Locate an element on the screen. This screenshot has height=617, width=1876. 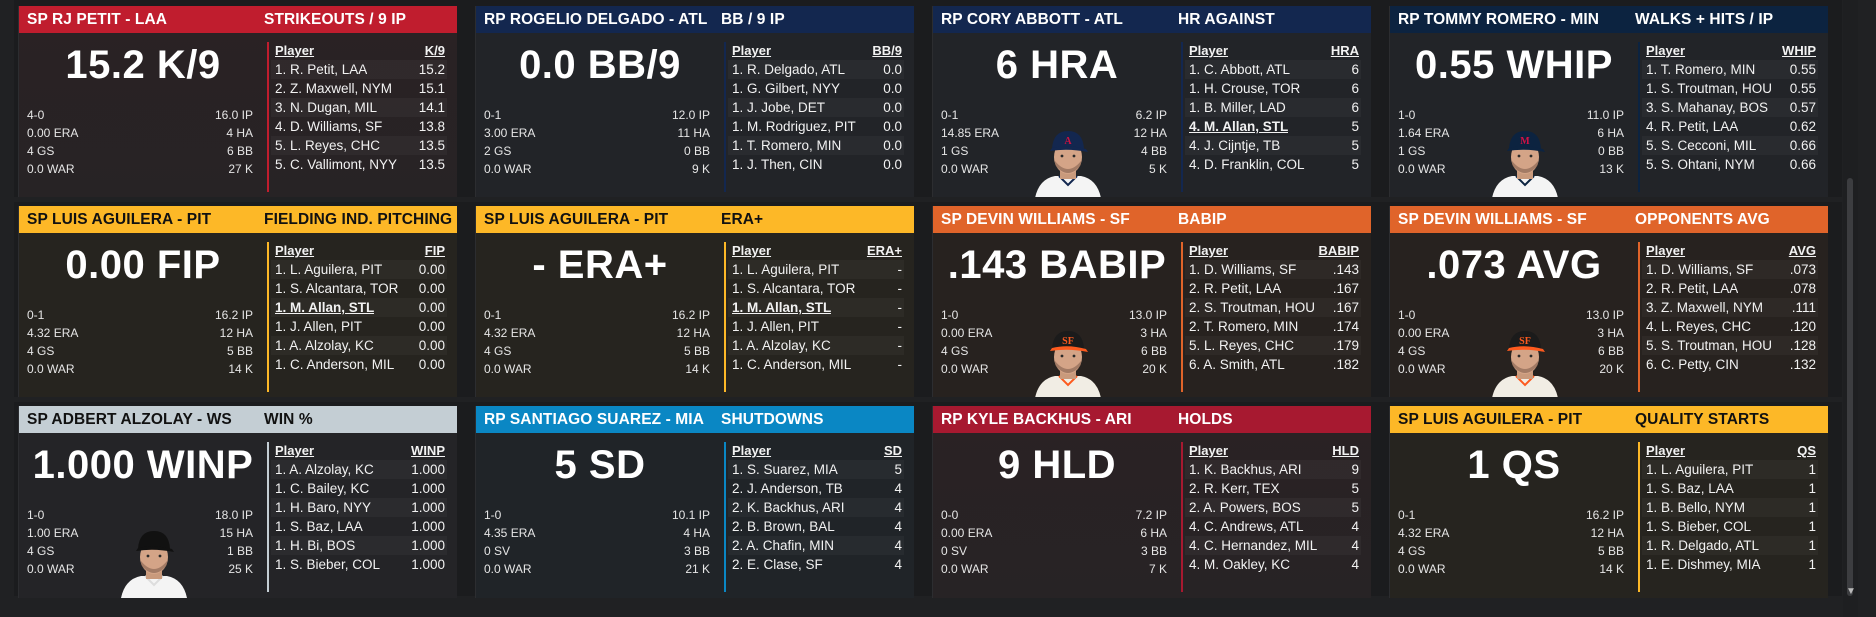
table-row: 2. R. Kerr, TEX 5 is located at coordinates (1273, 488).